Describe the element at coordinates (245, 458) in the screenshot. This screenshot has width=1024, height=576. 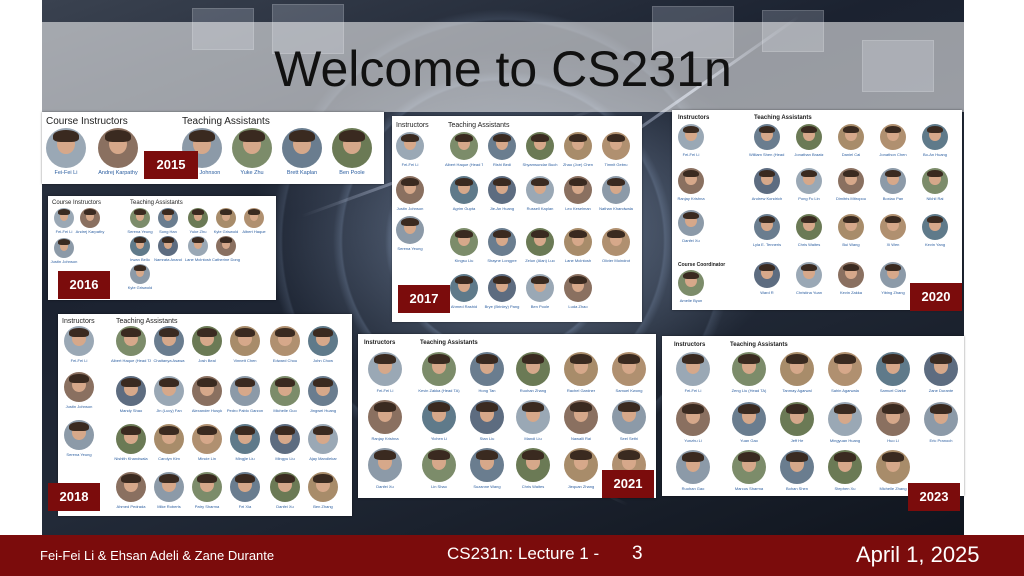
I see `member-name: Mingjie Liu` at that location.